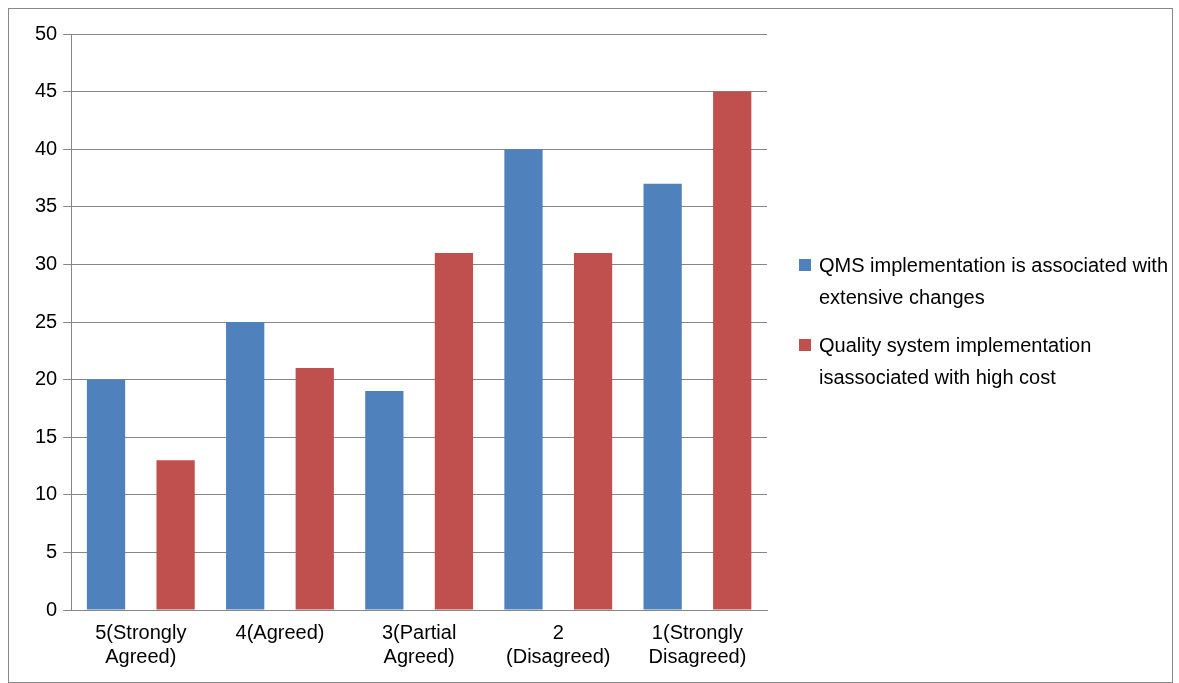  Describe the element at coordinates (46, 32) in the screenshot. I see `y-tick-label: 50` at that location.